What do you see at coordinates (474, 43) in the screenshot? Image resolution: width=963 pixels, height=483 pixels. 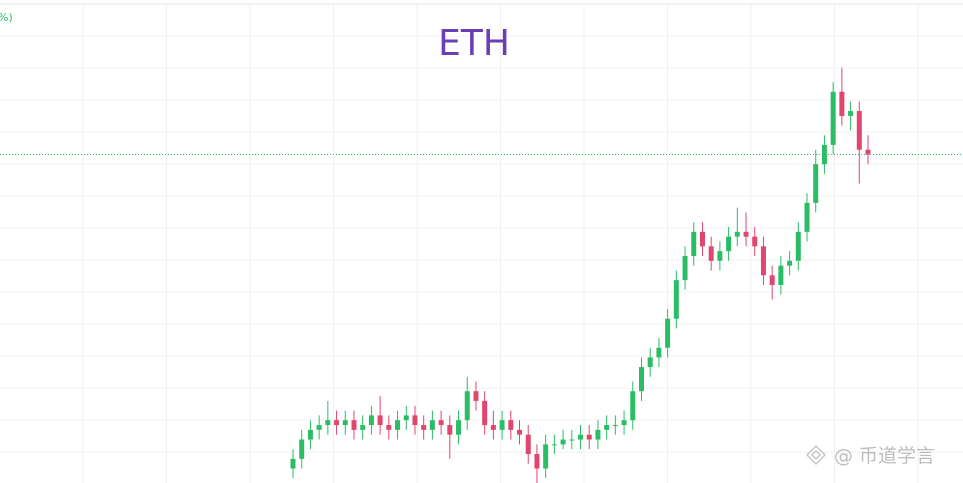 I see `chart-title: ETH` at bounding box center [474, 43].